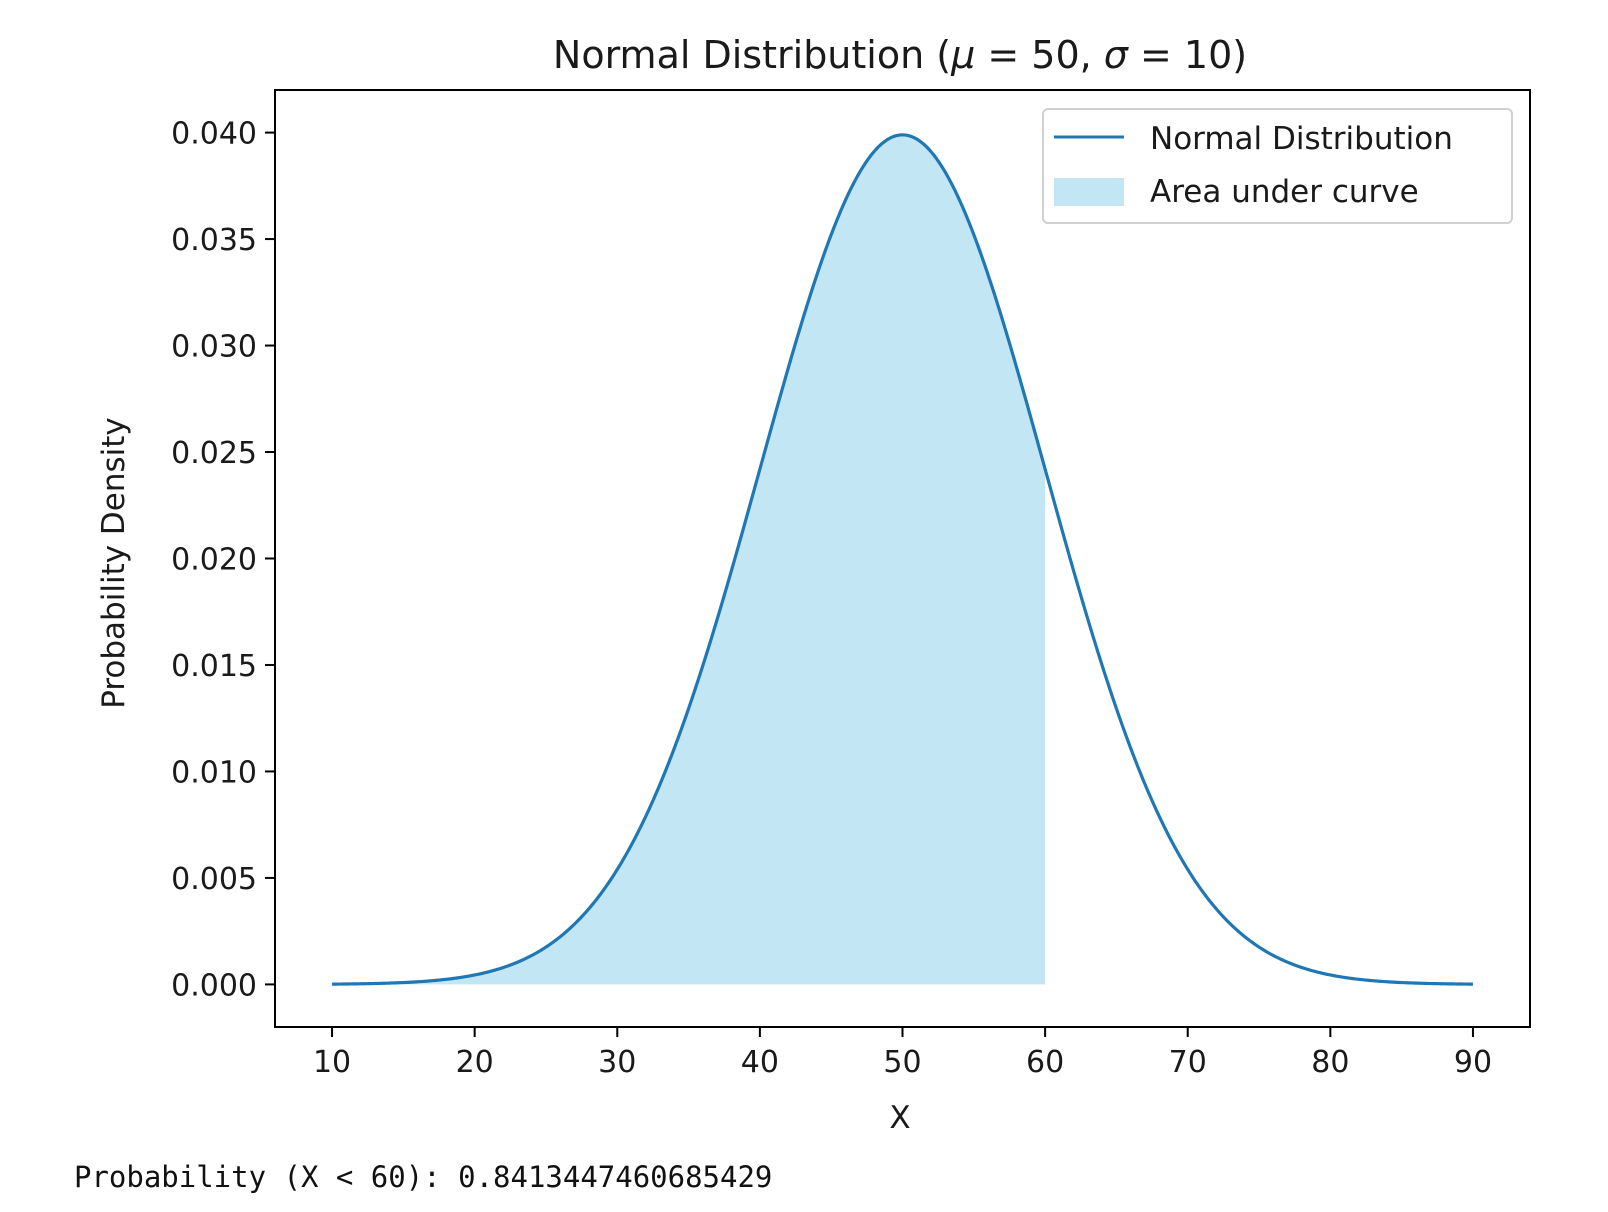 The image size is (1608, 1212). I want to click on y-tick-label: 0.000, so click(214, 985).